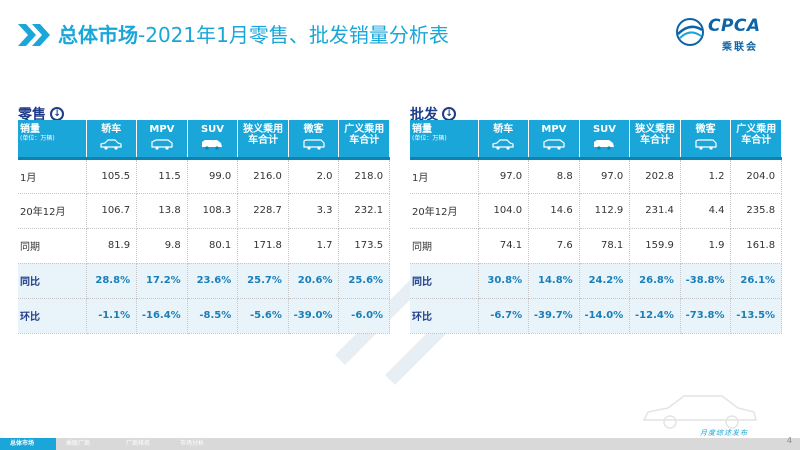 This screenshot has width=800, height=450. Describe the element at coordinates (734, 26) in the screenshot. I see `logo-text: CPCA` at that location.